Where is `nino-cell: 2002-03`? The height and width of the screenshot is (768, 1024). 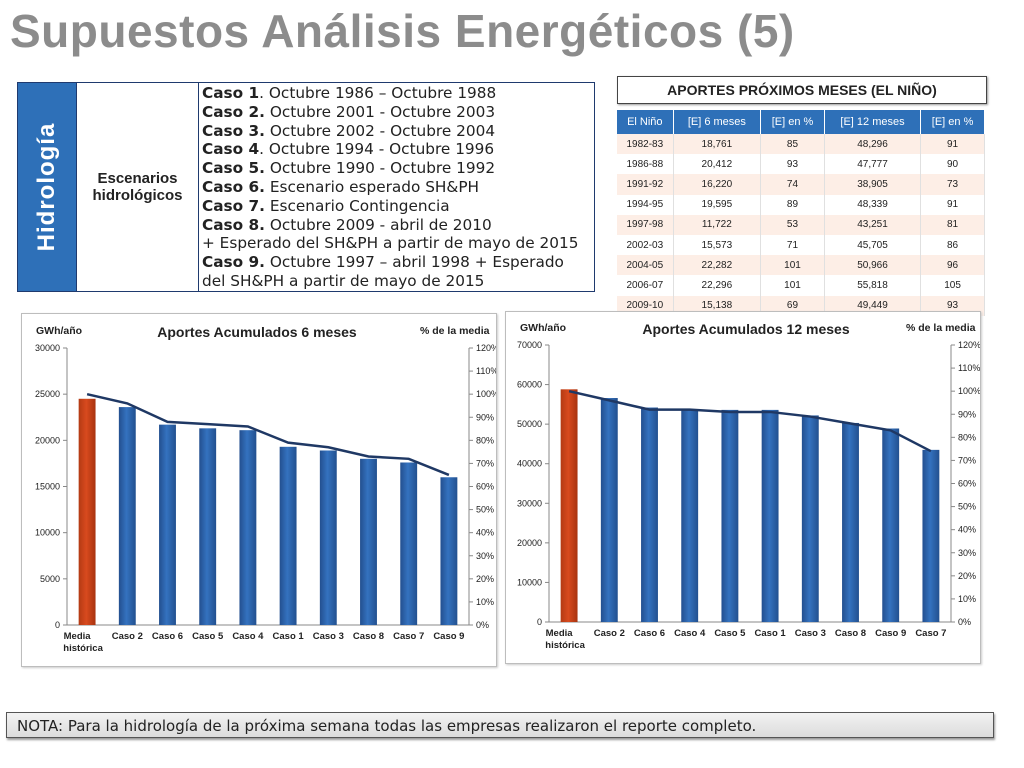 nino-cell: 2002-03 is located at coordinates (645, 245).